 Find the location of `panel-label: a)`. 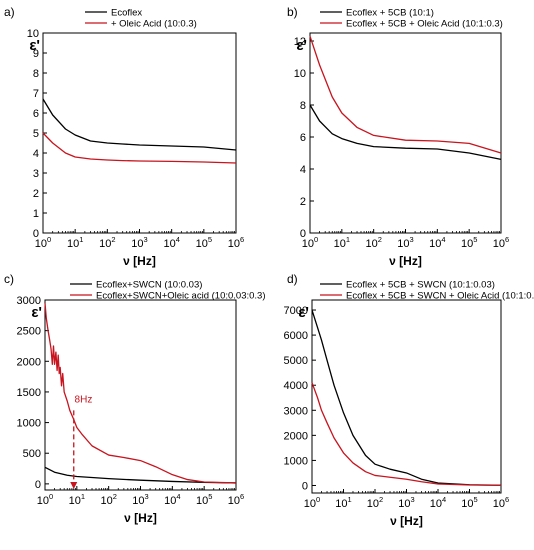

panel-label: a) is located at coordinates (9, 12).